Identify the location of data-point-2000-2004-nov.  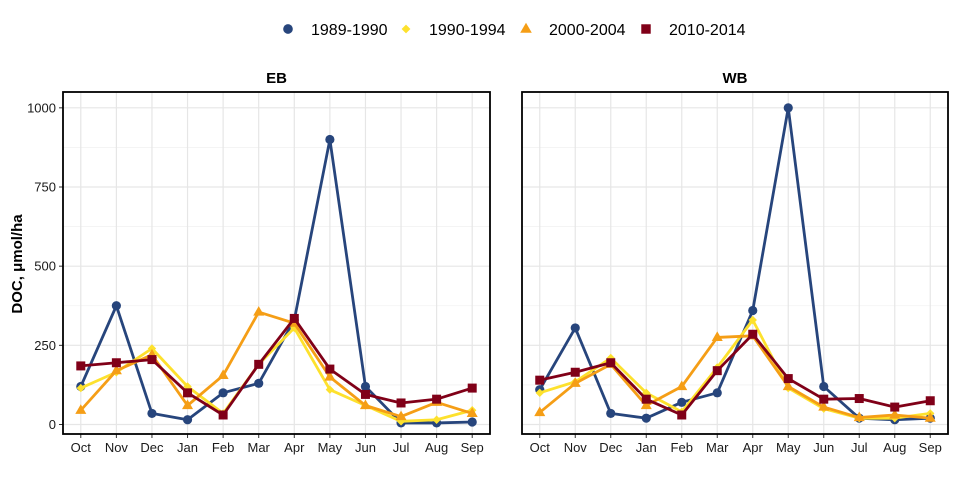
(575, 382).